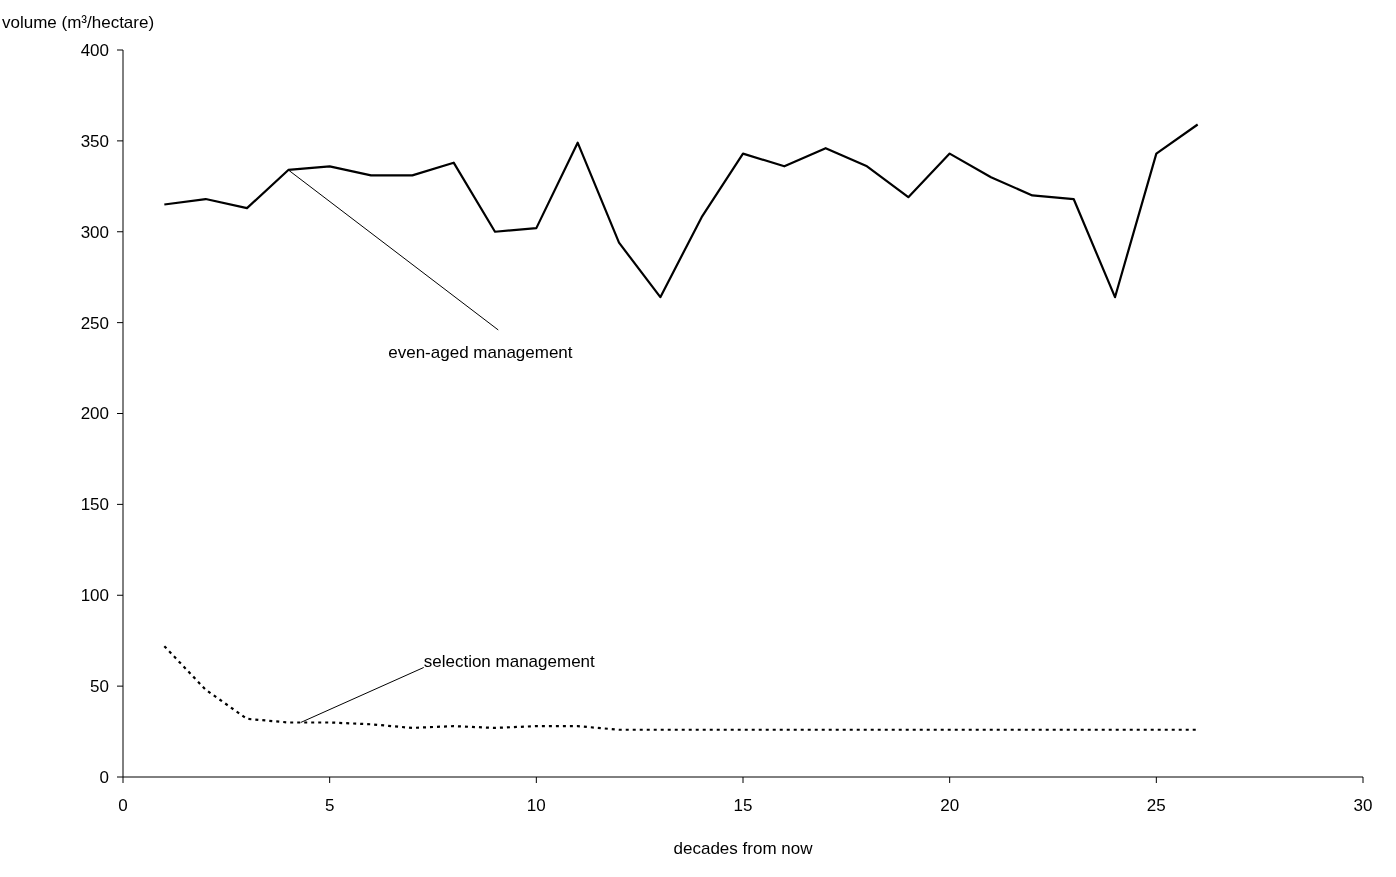 The image size is (1396, 877). What do you see at coordinates (94, 50) in the screenshot?
I see `y-tick-label: 400` at bounding box center [94, 50].